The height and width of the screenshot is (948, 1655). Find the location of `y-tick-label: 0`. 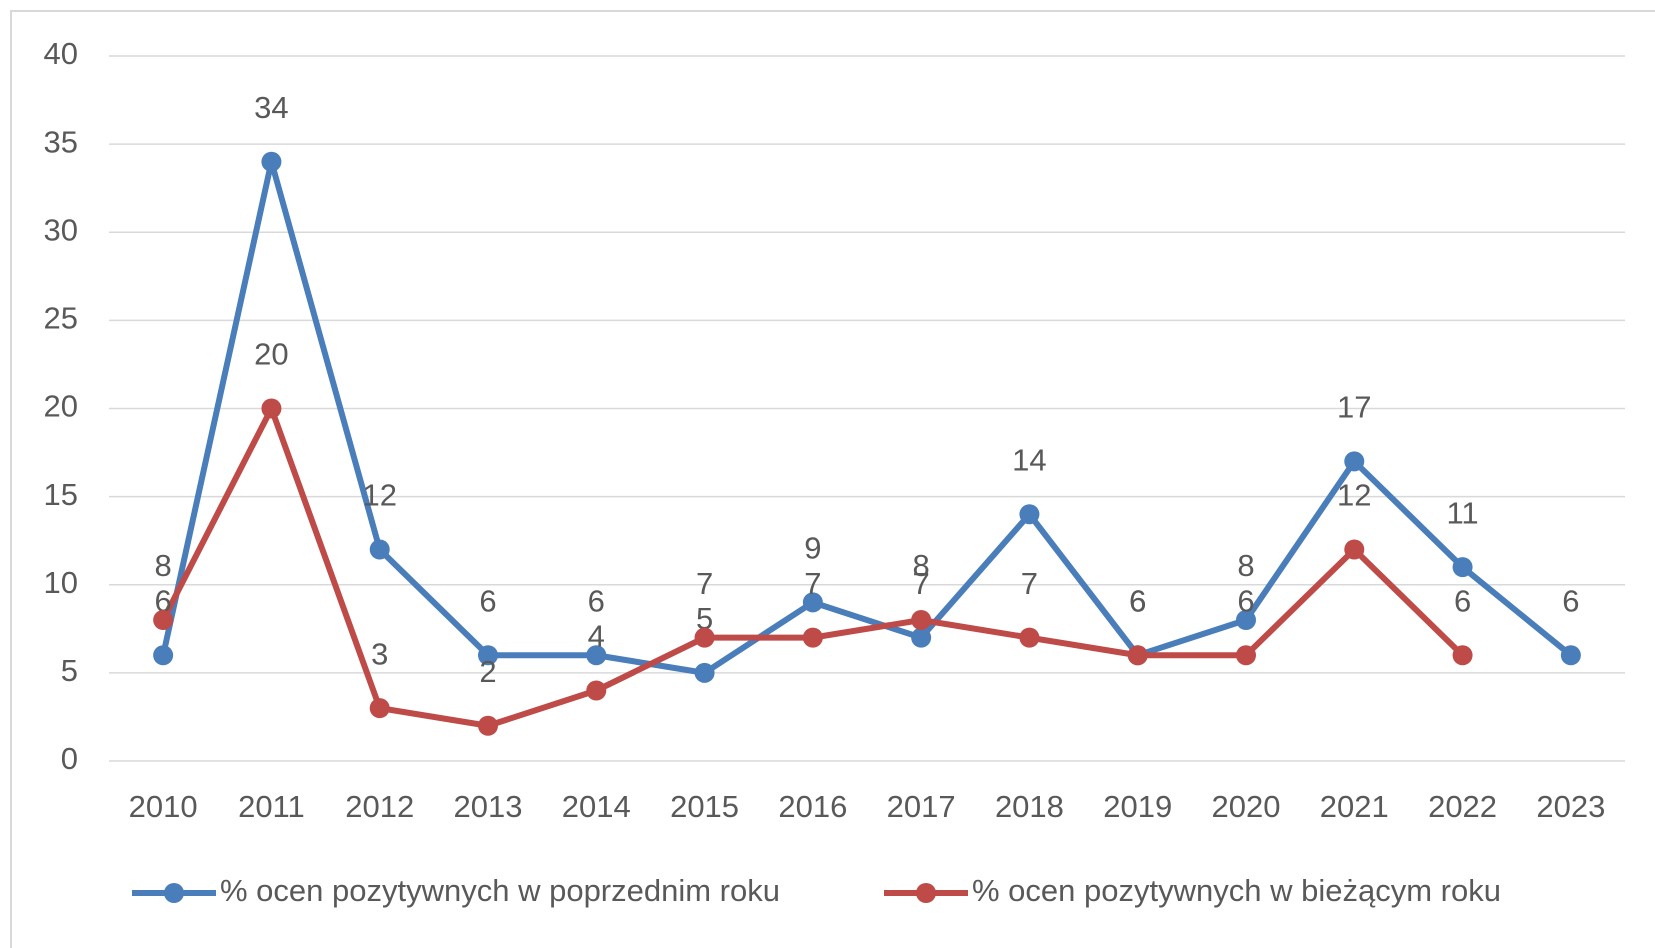

y-tick-label: 0 is located at coordinates (69, 758).